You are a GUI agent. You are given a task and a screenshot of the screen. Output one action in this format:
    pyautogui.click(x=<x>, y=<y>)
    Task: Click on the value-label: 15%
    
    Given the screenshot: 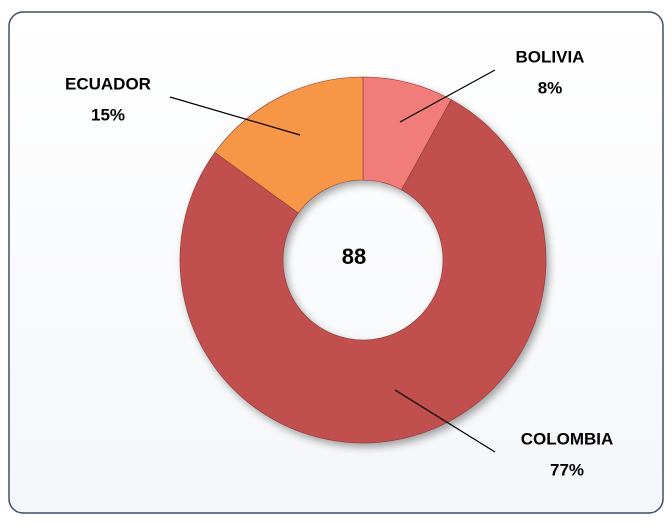 What is the action you would take?
    pyautogui.click(x=108, y=114)
    